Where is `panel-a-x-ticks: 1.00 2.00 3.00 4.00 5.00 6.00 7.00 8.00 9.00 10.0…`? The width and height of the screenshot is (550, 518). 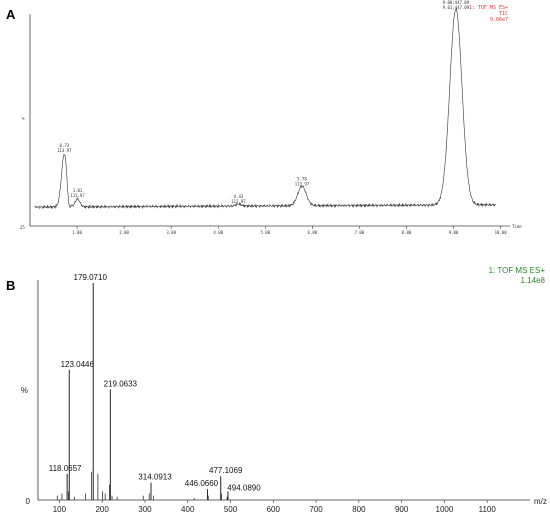
panel-a-x-ticks: 1.00 2.00 3.00 4.00 5.00 6.00 7.00 8.00 9.00 10.0… is located at coordinates (289, 230).